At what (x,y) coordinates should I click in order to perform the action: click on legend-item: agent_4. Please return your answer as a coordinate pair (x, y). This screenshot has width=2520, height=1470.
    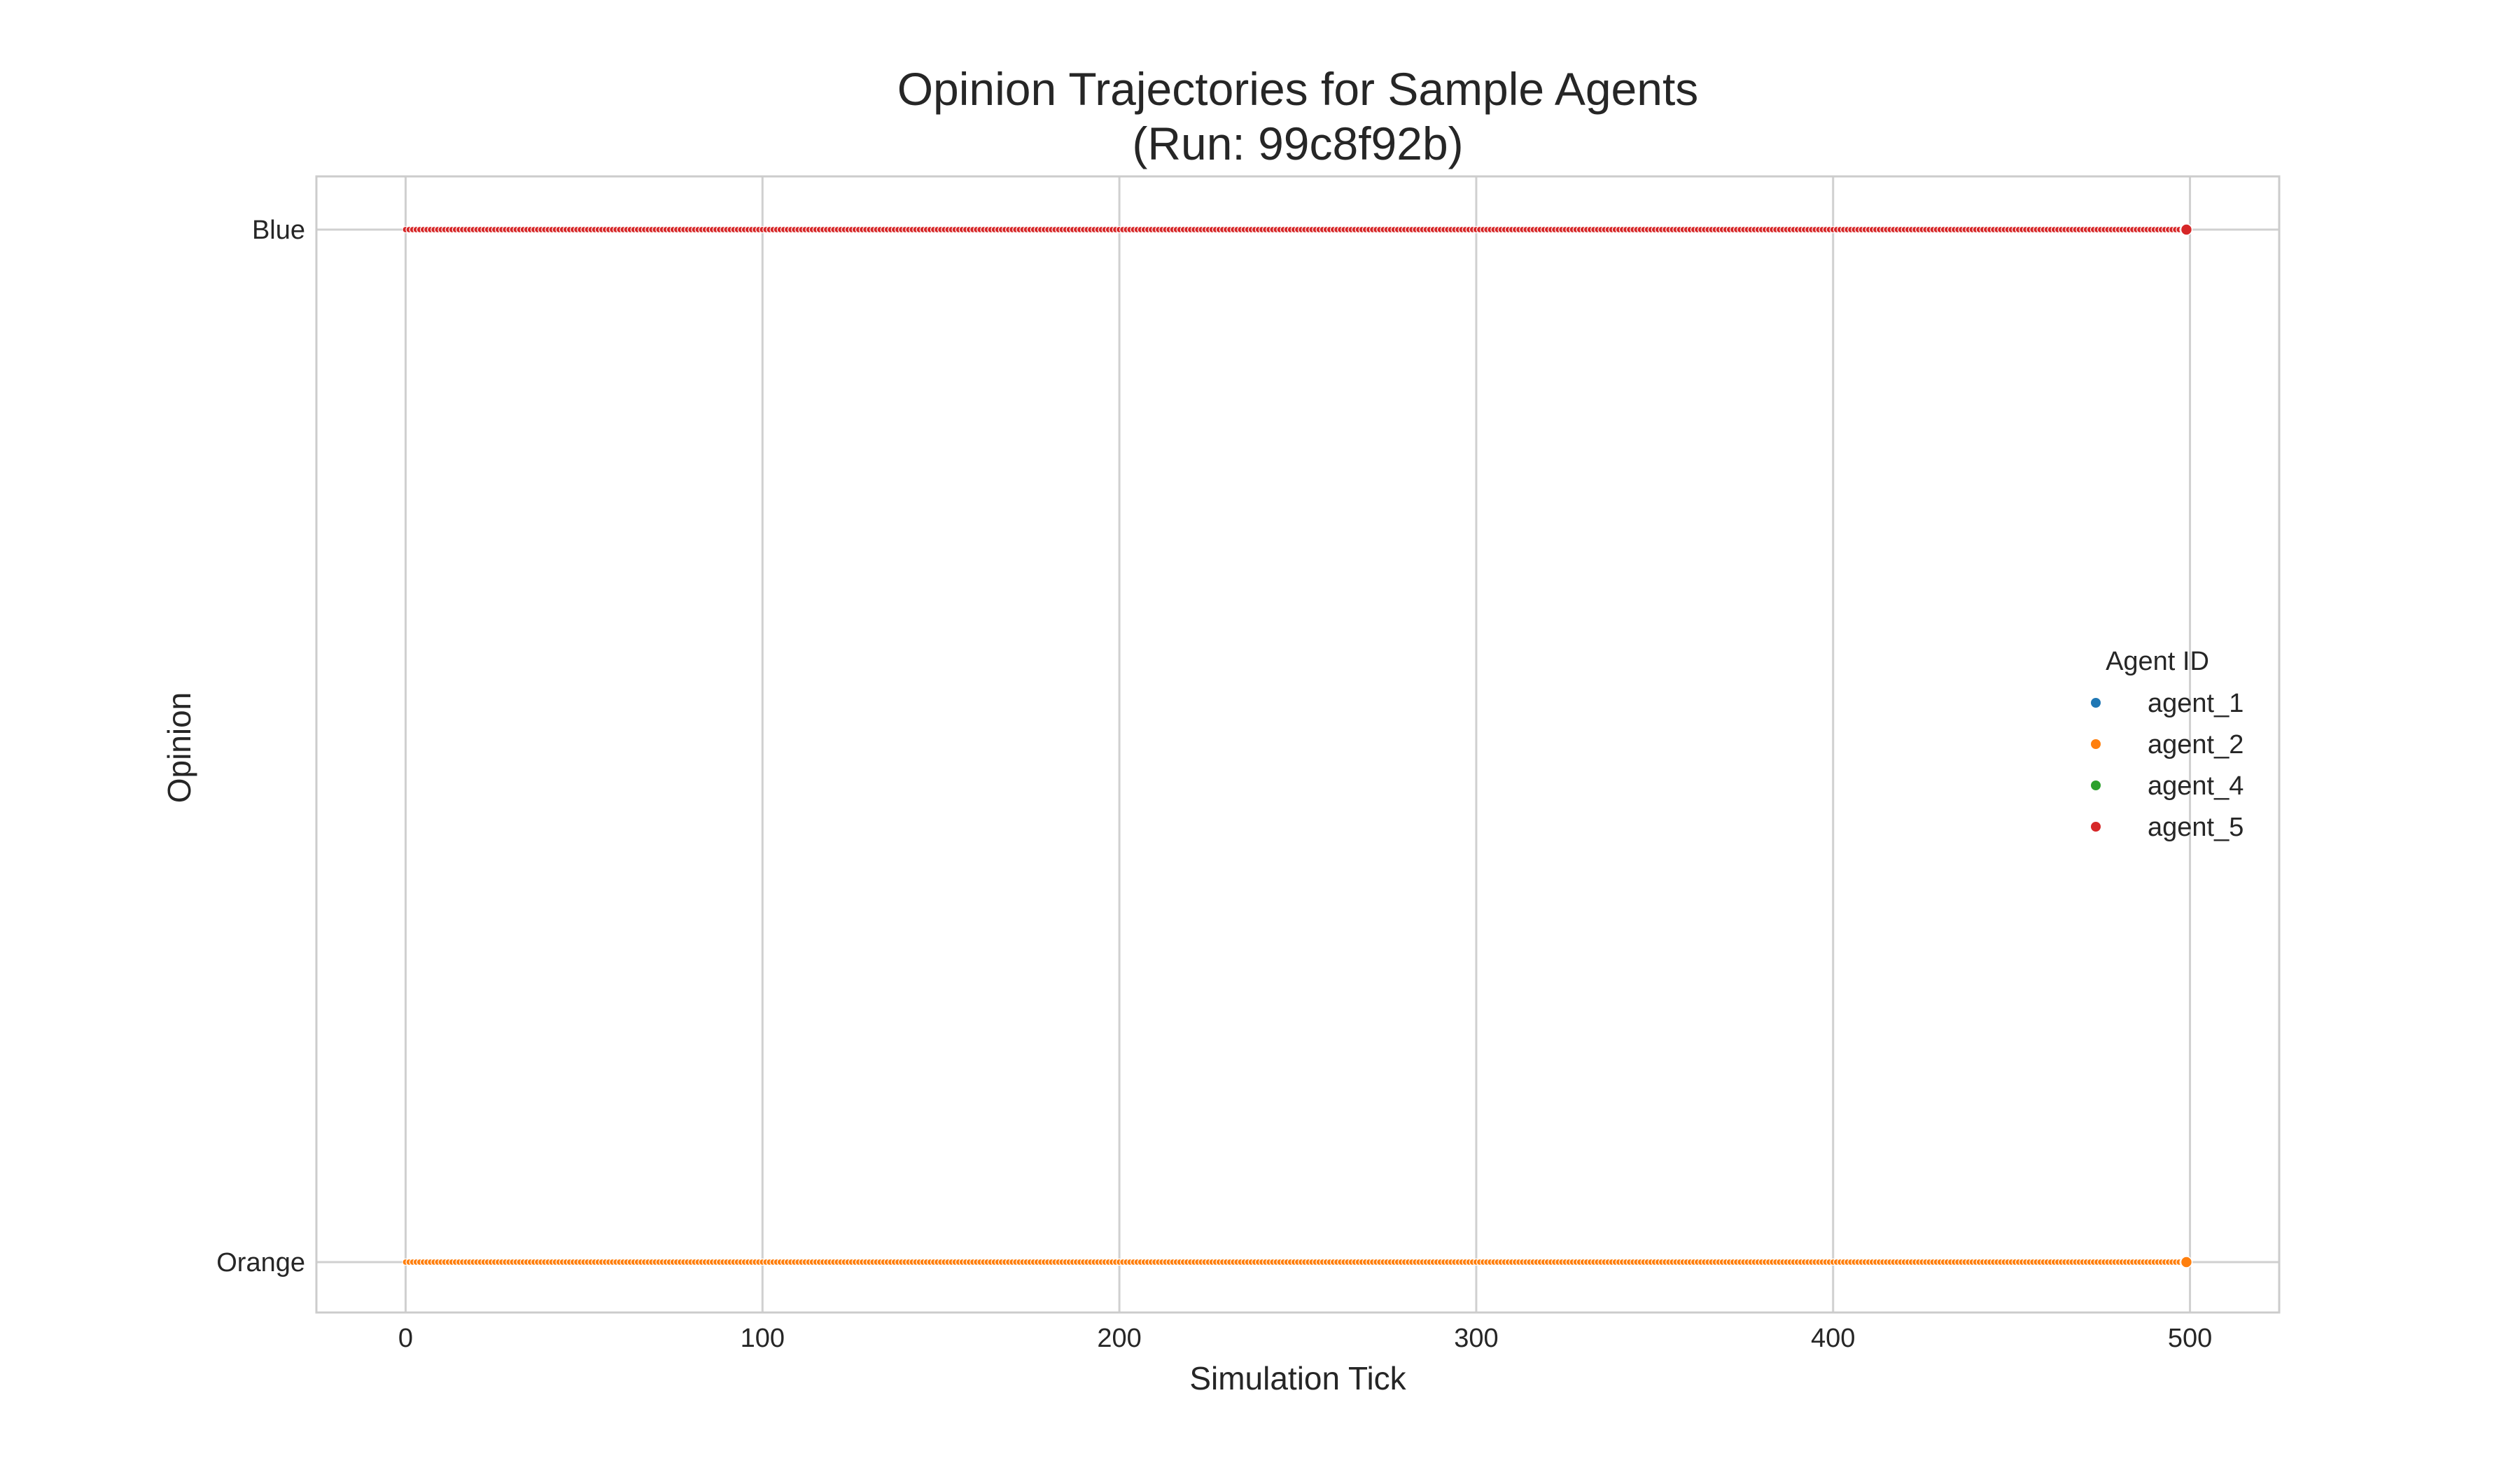
    Looking at the image, I should click on (2167, 786).